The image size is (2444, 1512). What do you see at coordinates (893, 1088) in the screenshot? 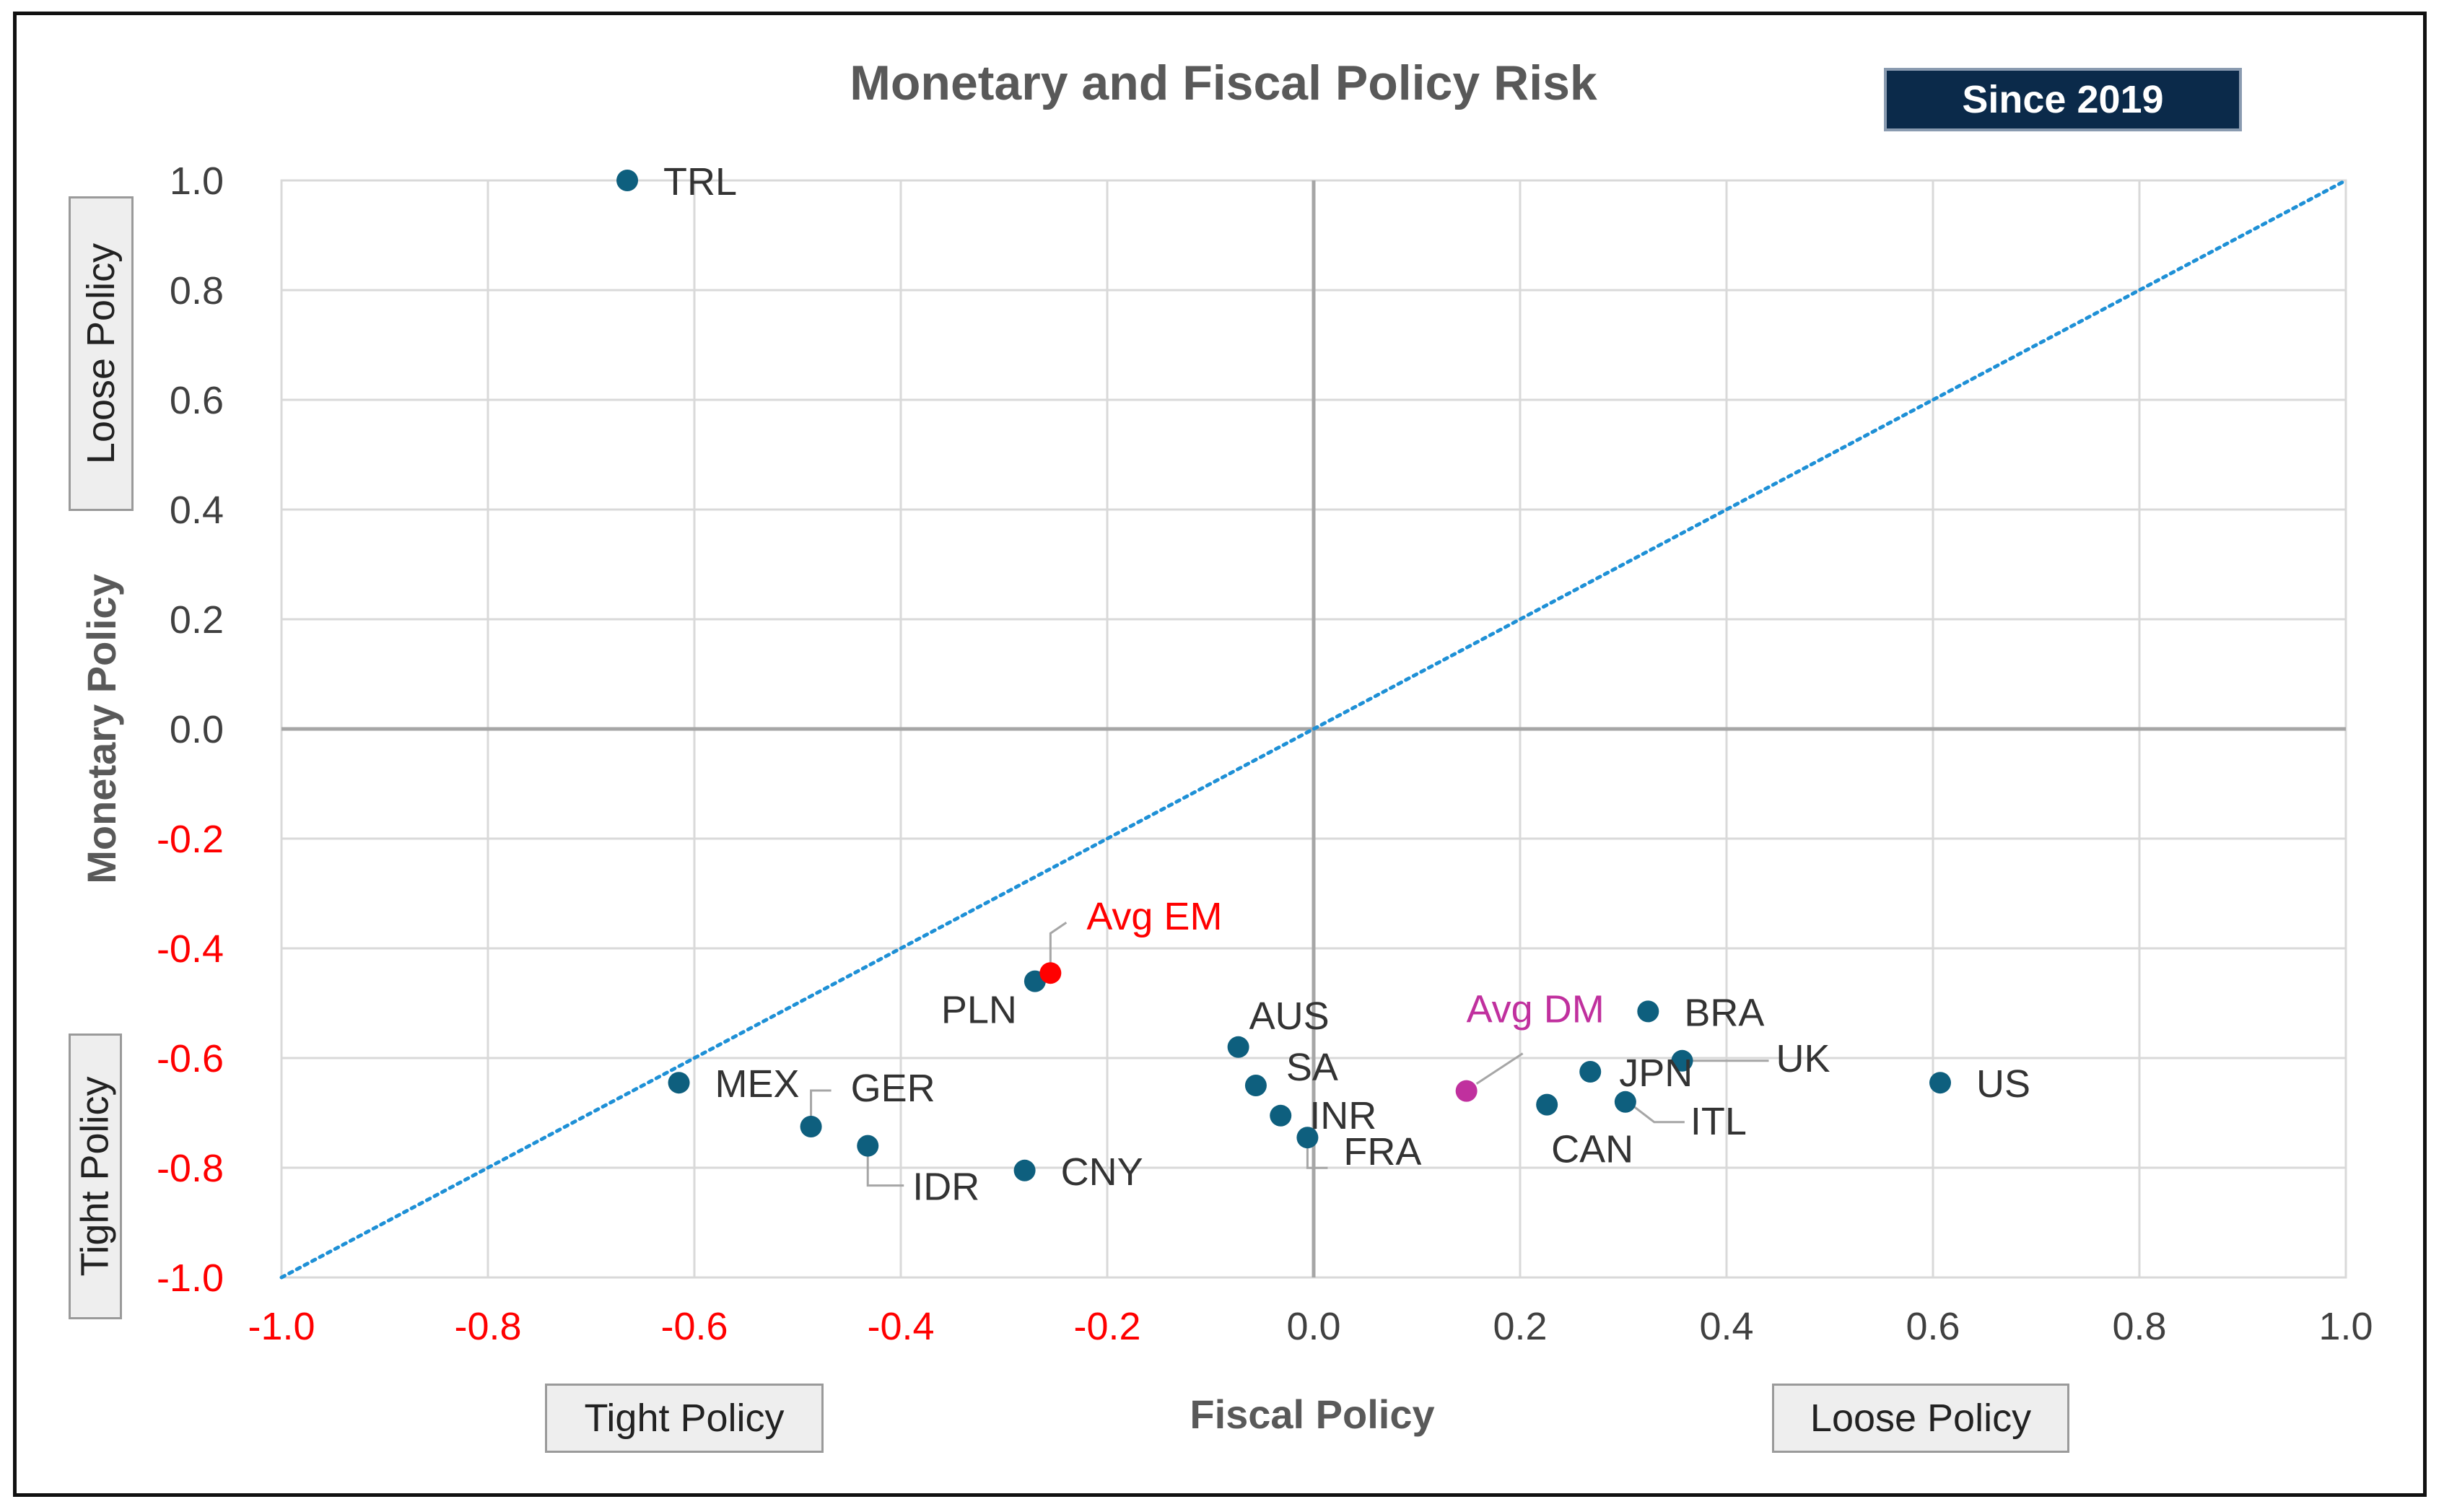
I see `data-label-ger: GER` at bounding box center [893, 1088].